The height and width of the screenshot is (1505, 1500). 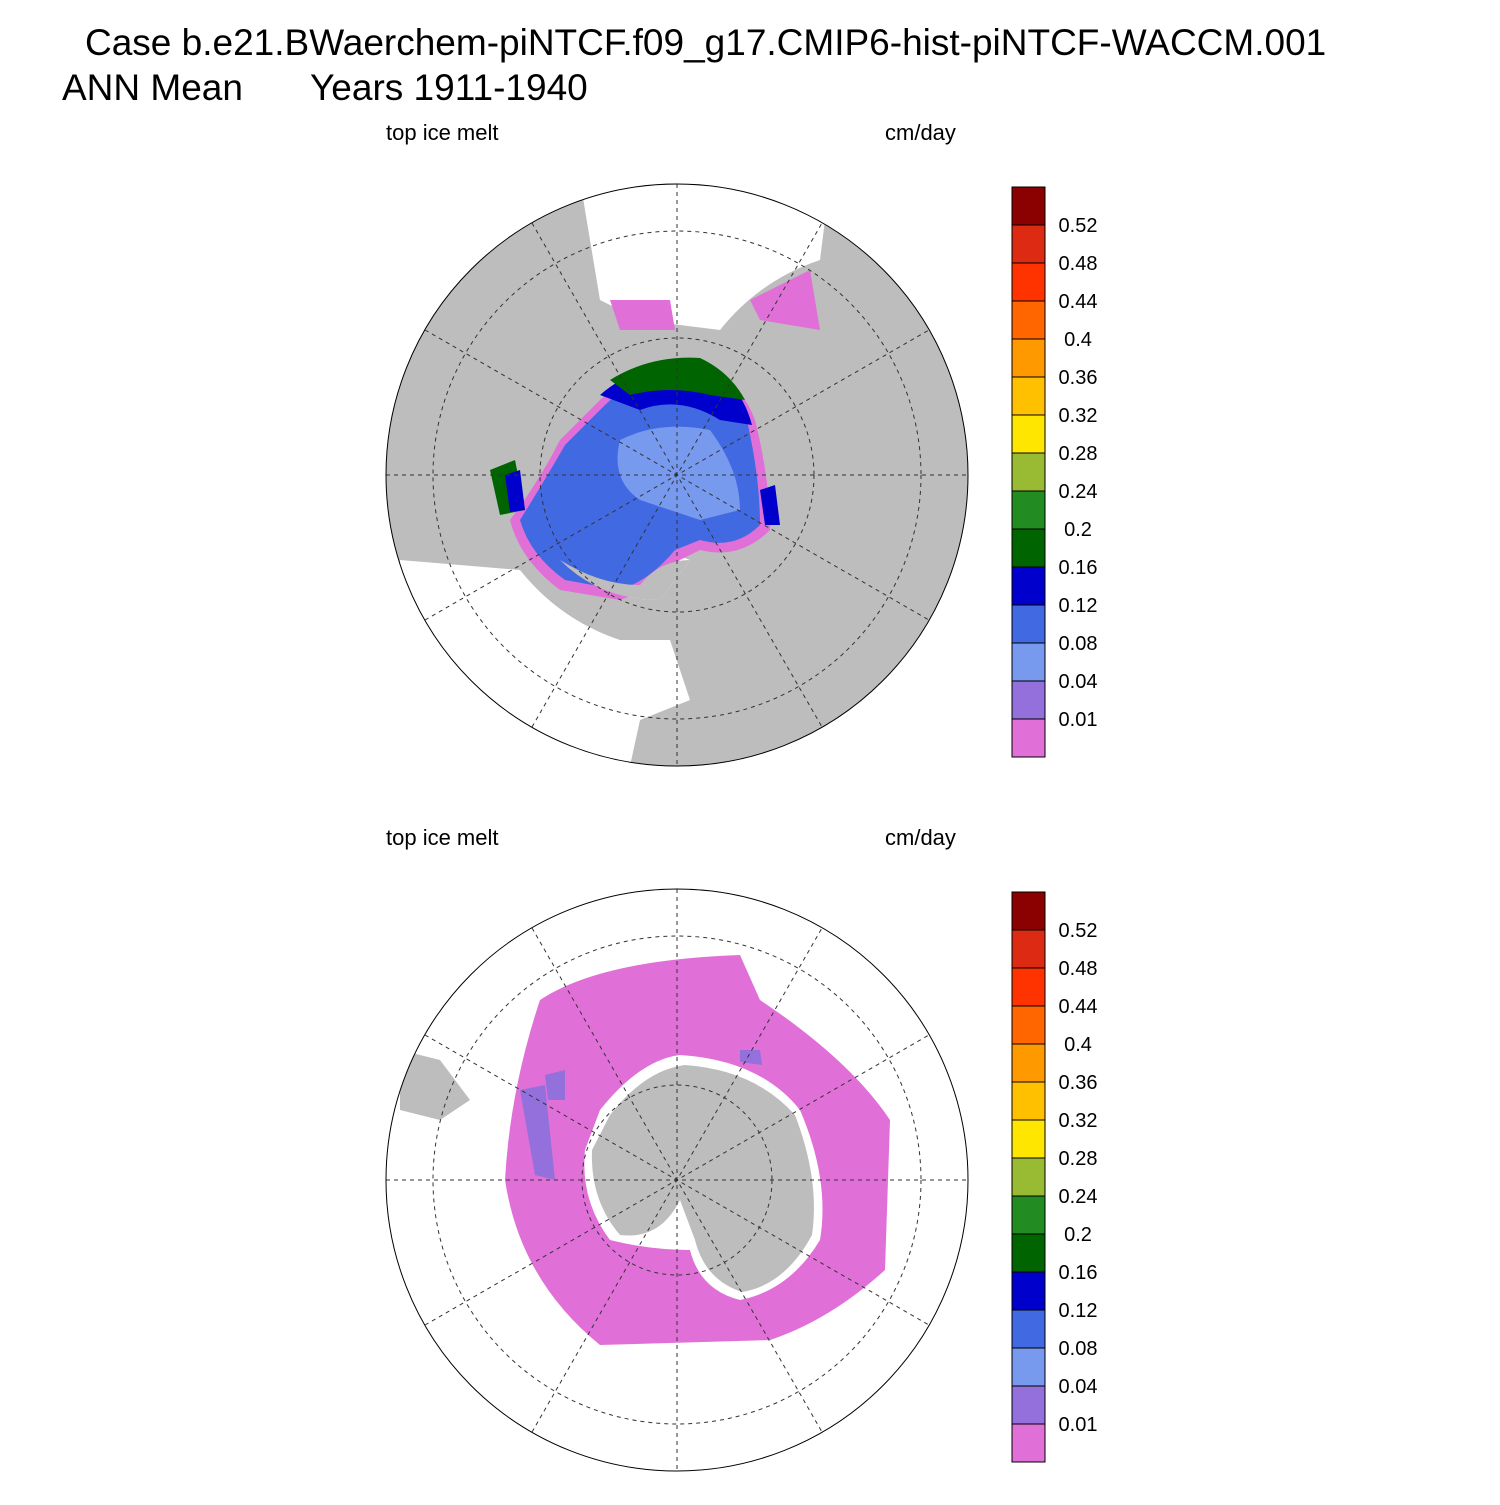 What do you see at coordinates (645, 1150) in the screenshot?
I see `south-map` at bounding box center [645, 1150].